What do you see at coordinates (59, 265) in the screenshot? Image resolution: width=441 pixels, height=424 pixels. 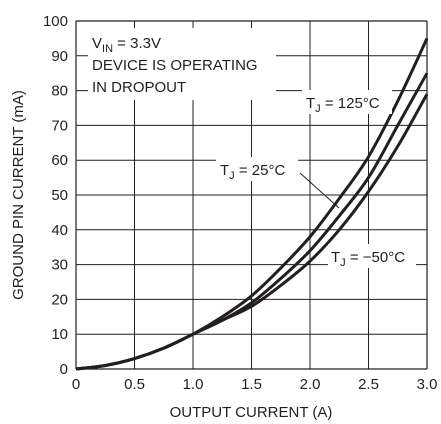 I see `y-tick-label: 30` at bounding box center [59, 265].